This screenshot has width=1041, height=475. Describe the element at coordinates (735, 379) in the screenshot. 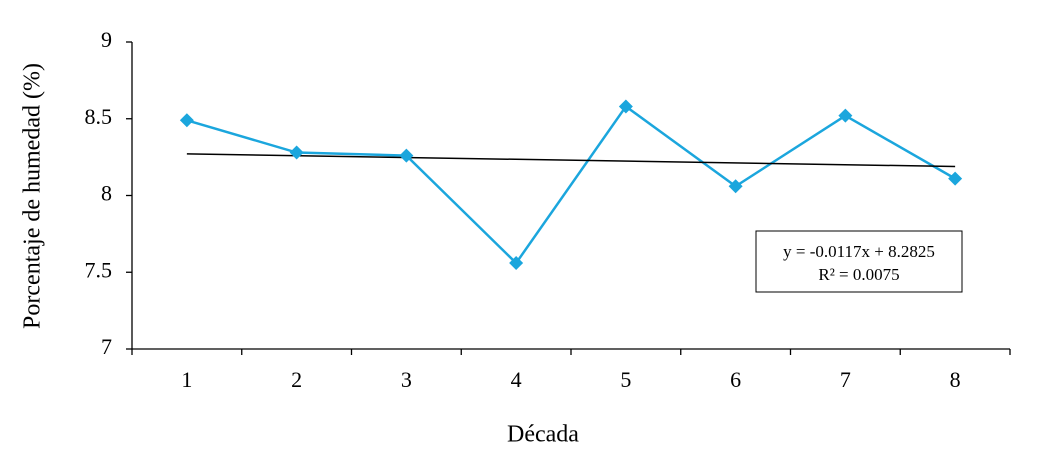

I see `x-tick-label: 6` at that location.